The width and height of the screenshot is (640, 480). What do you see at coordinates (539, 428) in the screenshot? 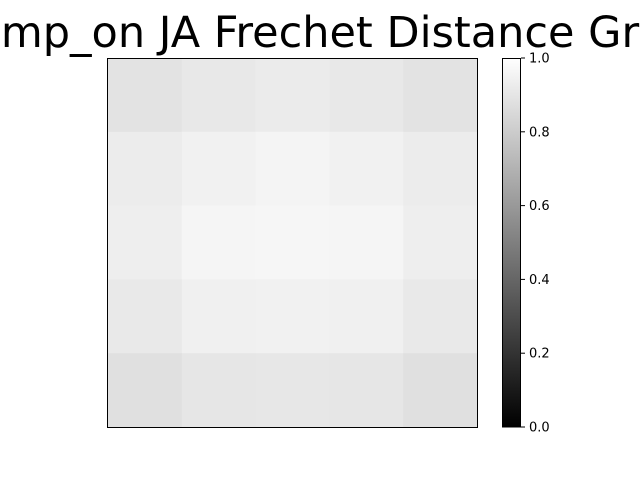
I see `colorbar-tick-label: 0.0` at bounding box center [539, 428].